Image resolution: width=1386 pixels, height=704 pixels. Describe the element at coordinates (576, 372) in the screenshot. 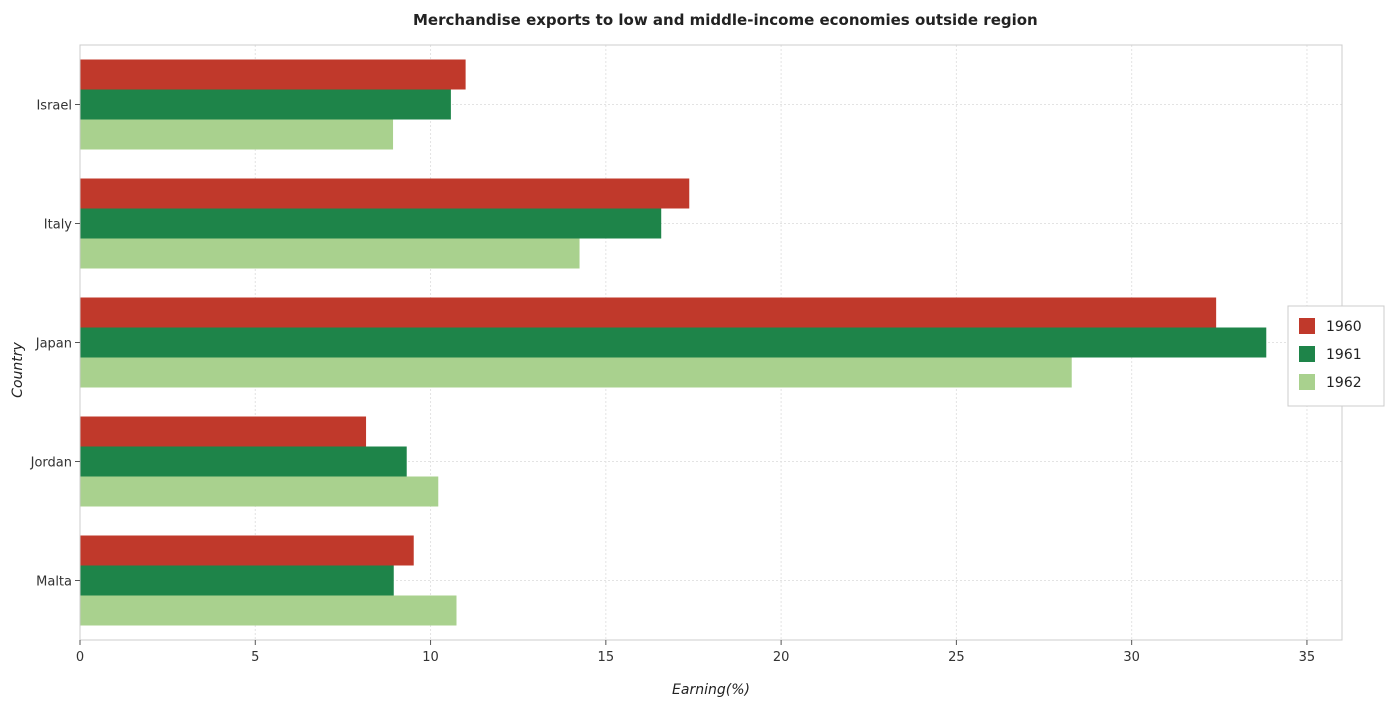

I see `bar-japan-1962` at that location.